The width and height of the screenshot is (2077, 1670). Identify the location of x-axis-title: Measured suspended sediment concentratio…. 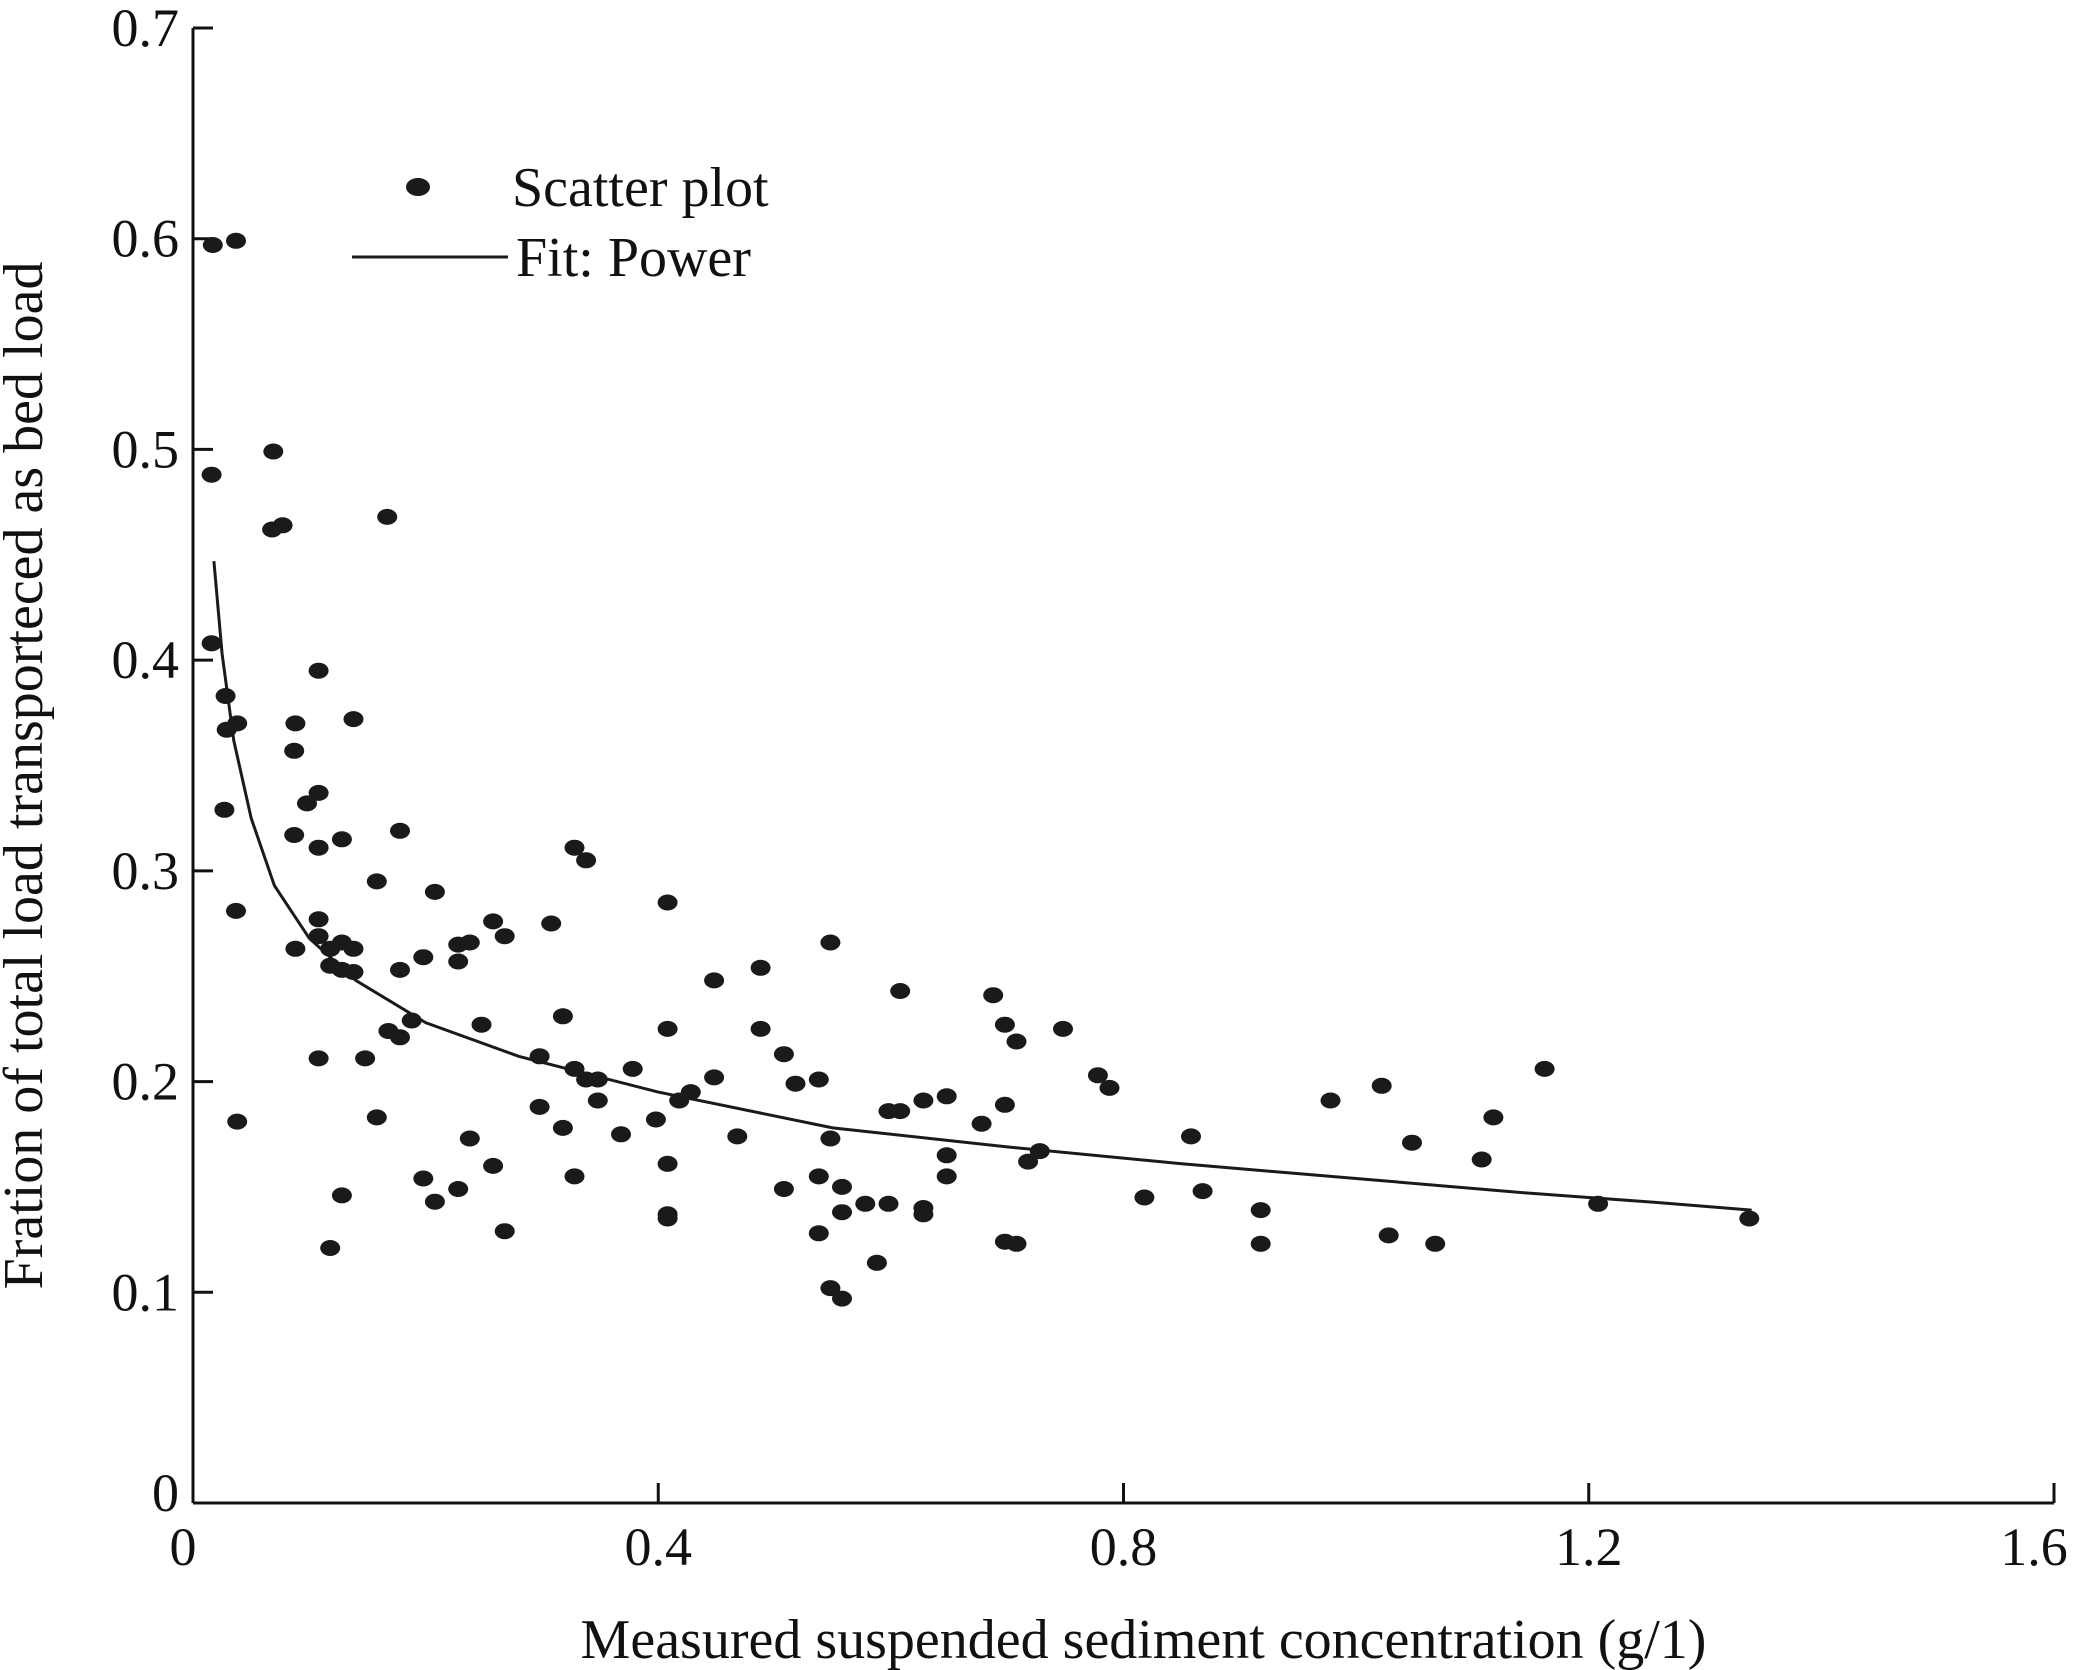
(1144, 1639).